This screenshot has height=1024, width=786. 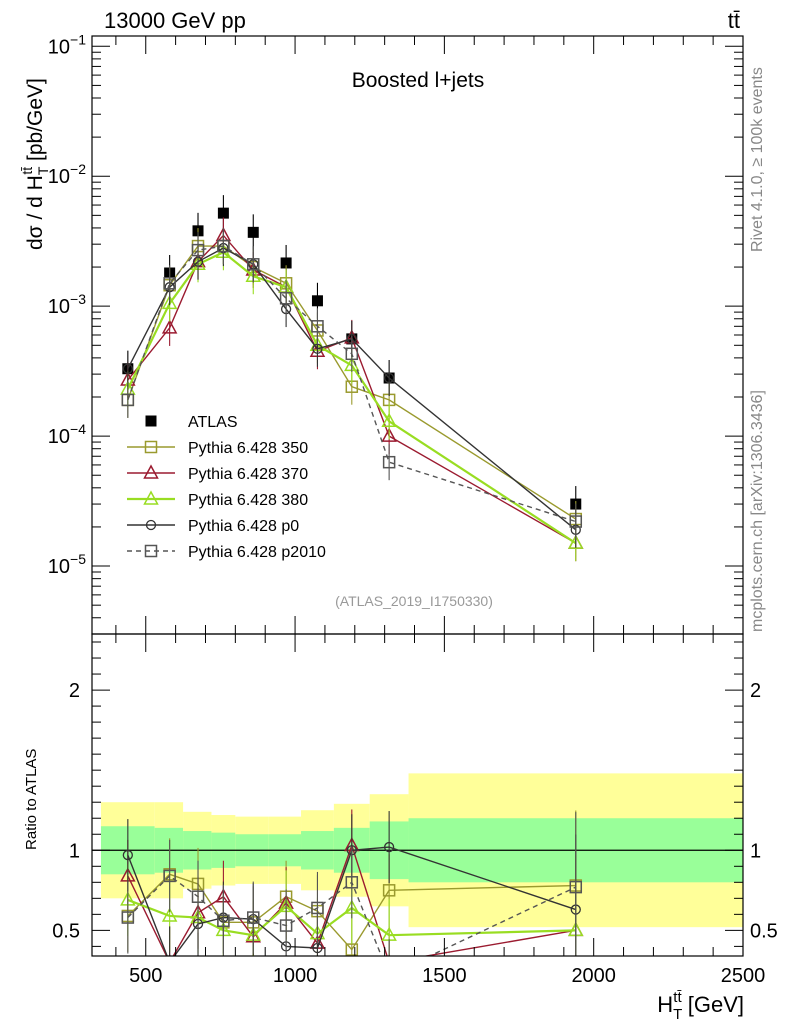 What do you see at coordinates (755, 691) in the screenshot?
I see `ratio-ytick-label-right-2: 2` at bounding box center [755, 691].